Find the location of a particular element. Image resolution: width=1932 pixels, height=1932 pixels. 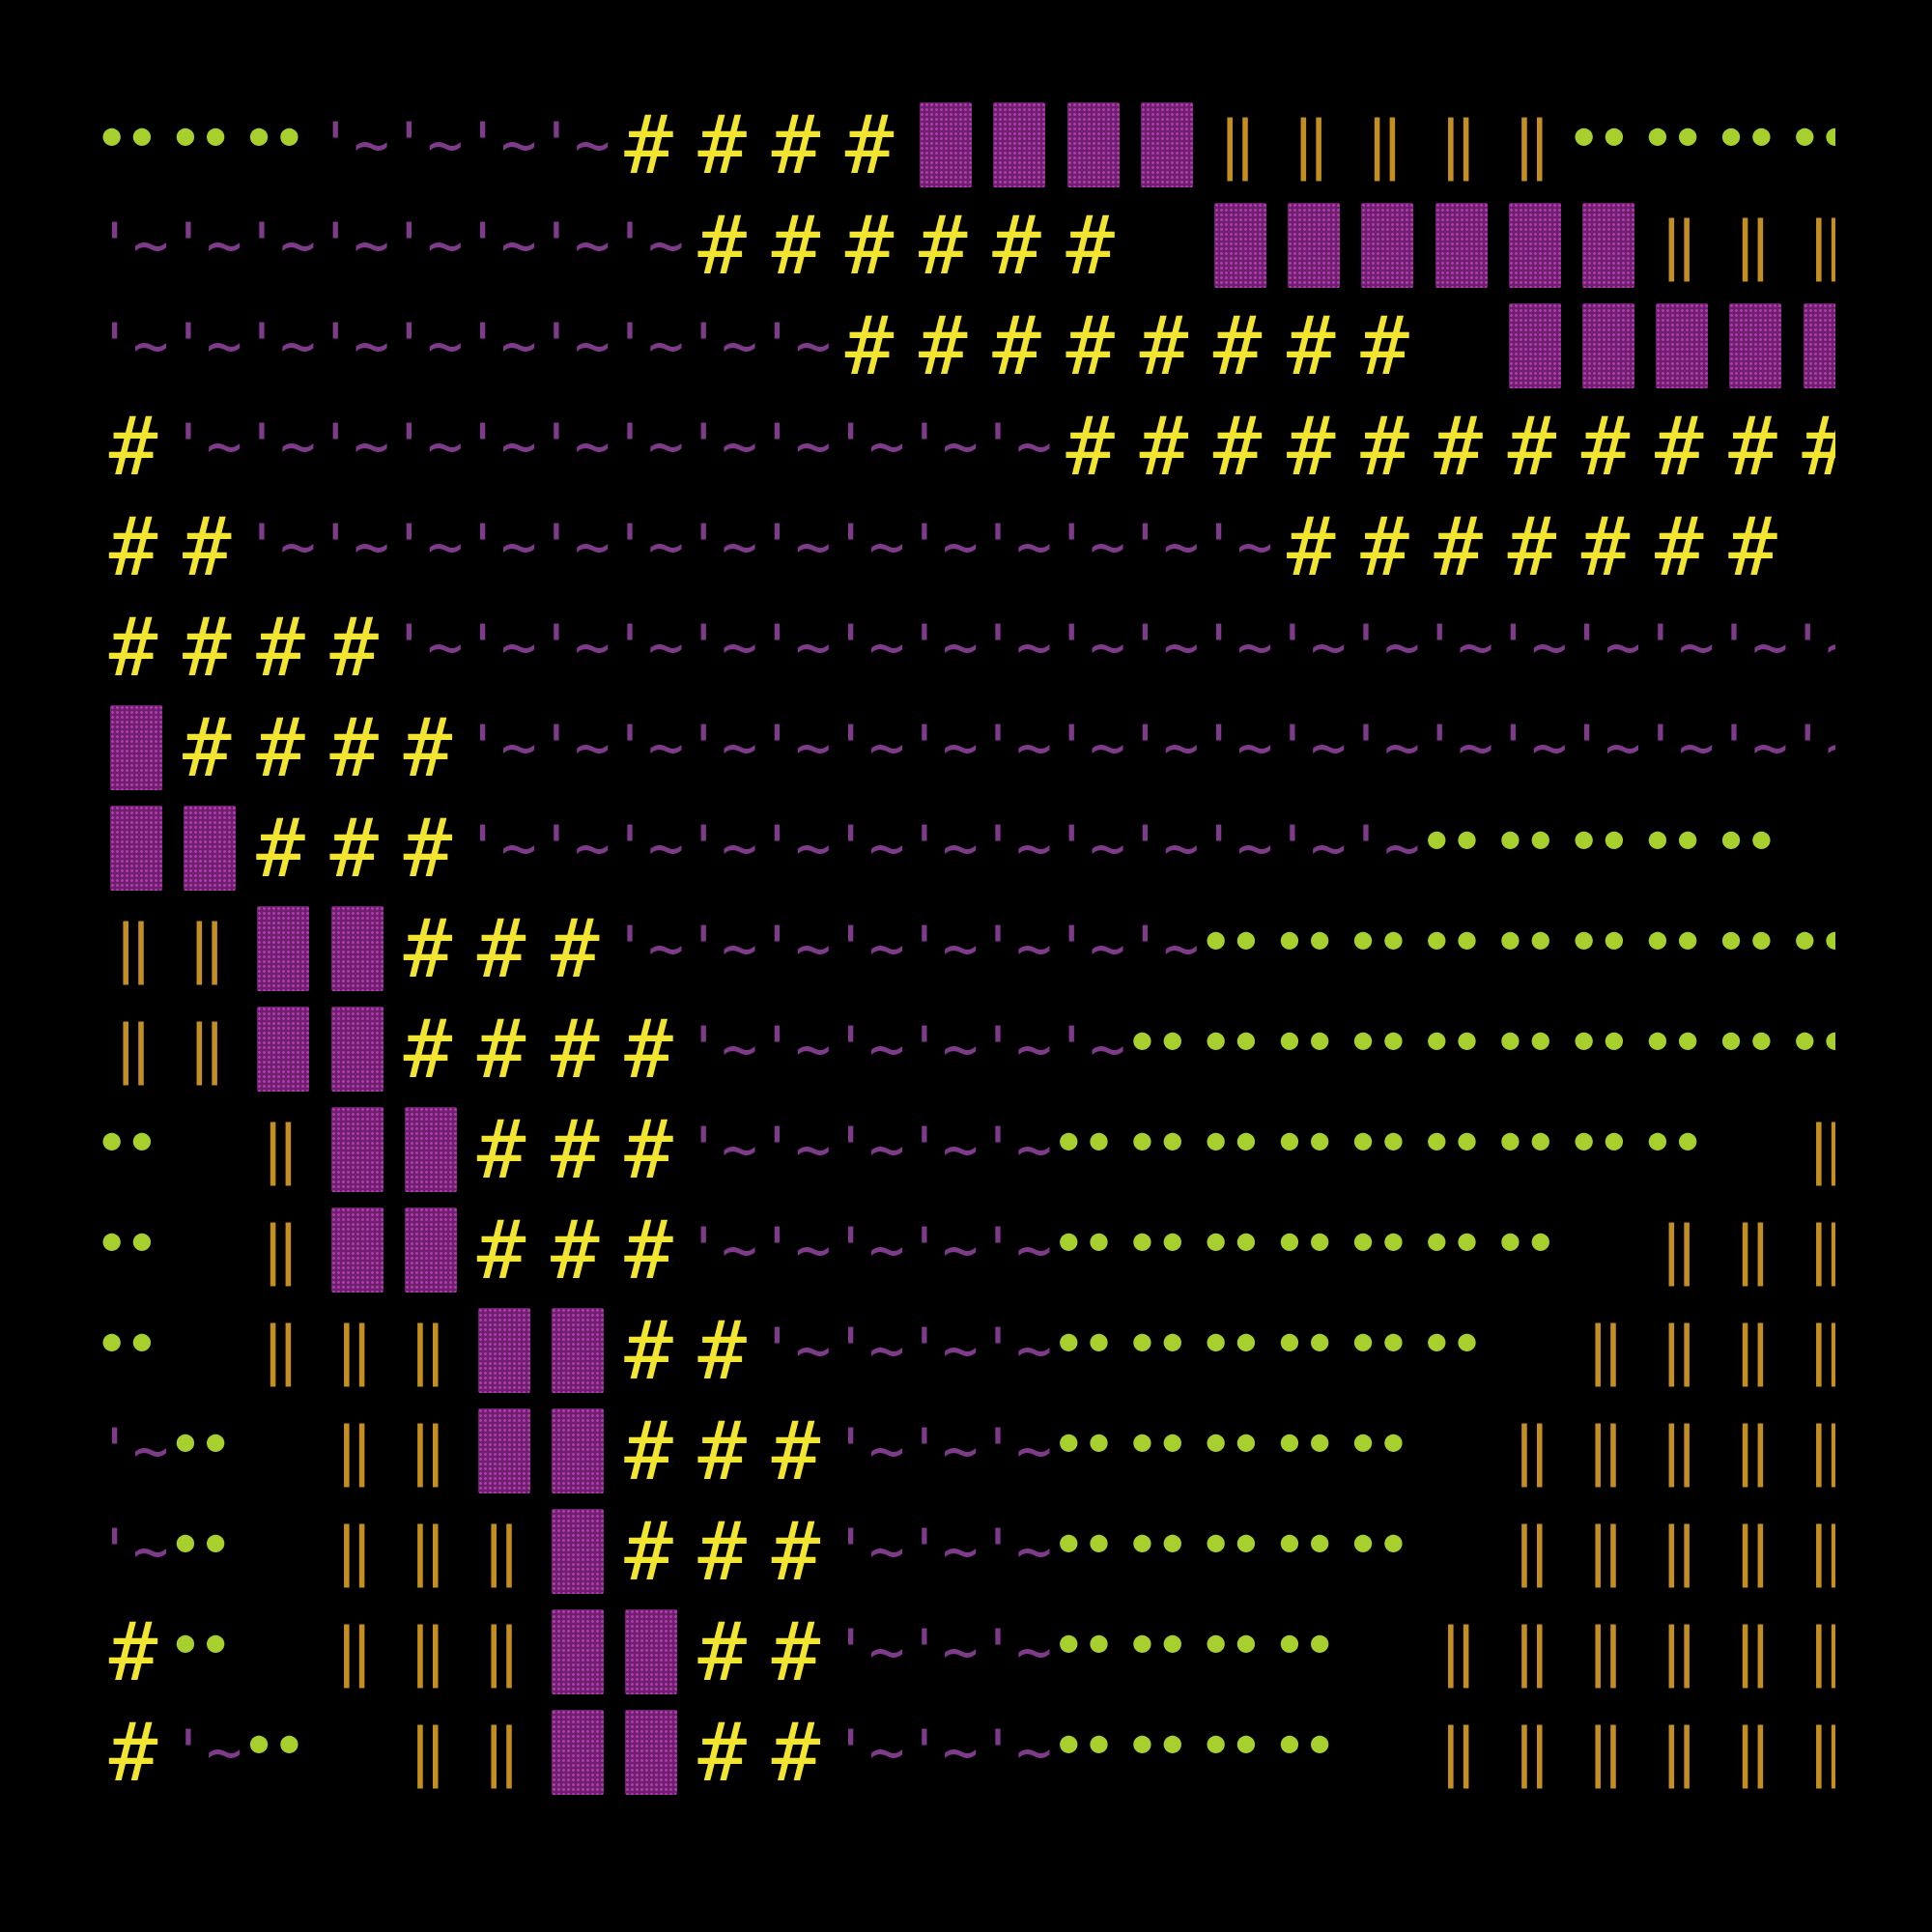

map-row: # # '~ '~ '~ '~ '~ '~ '~ '~ '~ '~ '~ '~ '~ '~ # # # # # # # is located at coordinates (966, 547).